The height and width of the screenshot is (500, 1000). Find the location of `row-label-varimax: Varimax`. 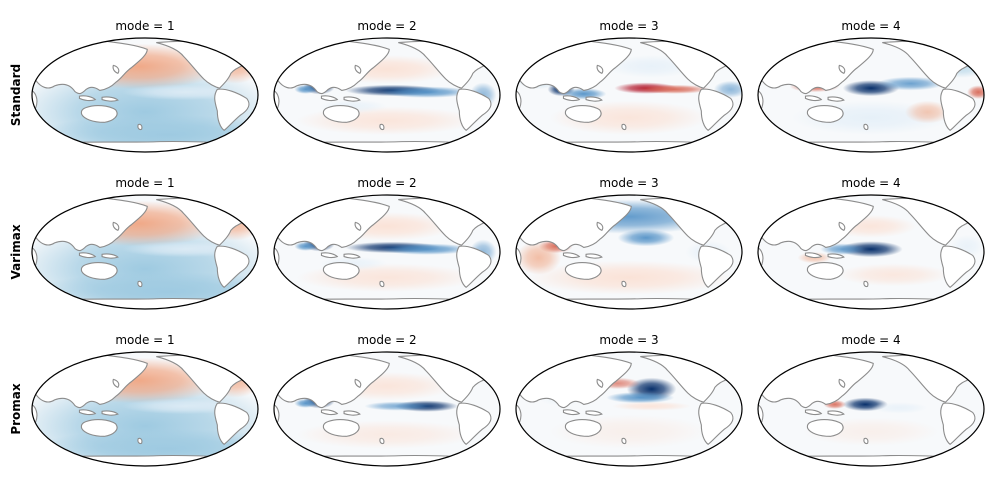

row-label-varimax: Varimax is located at coordinates (16, 251).